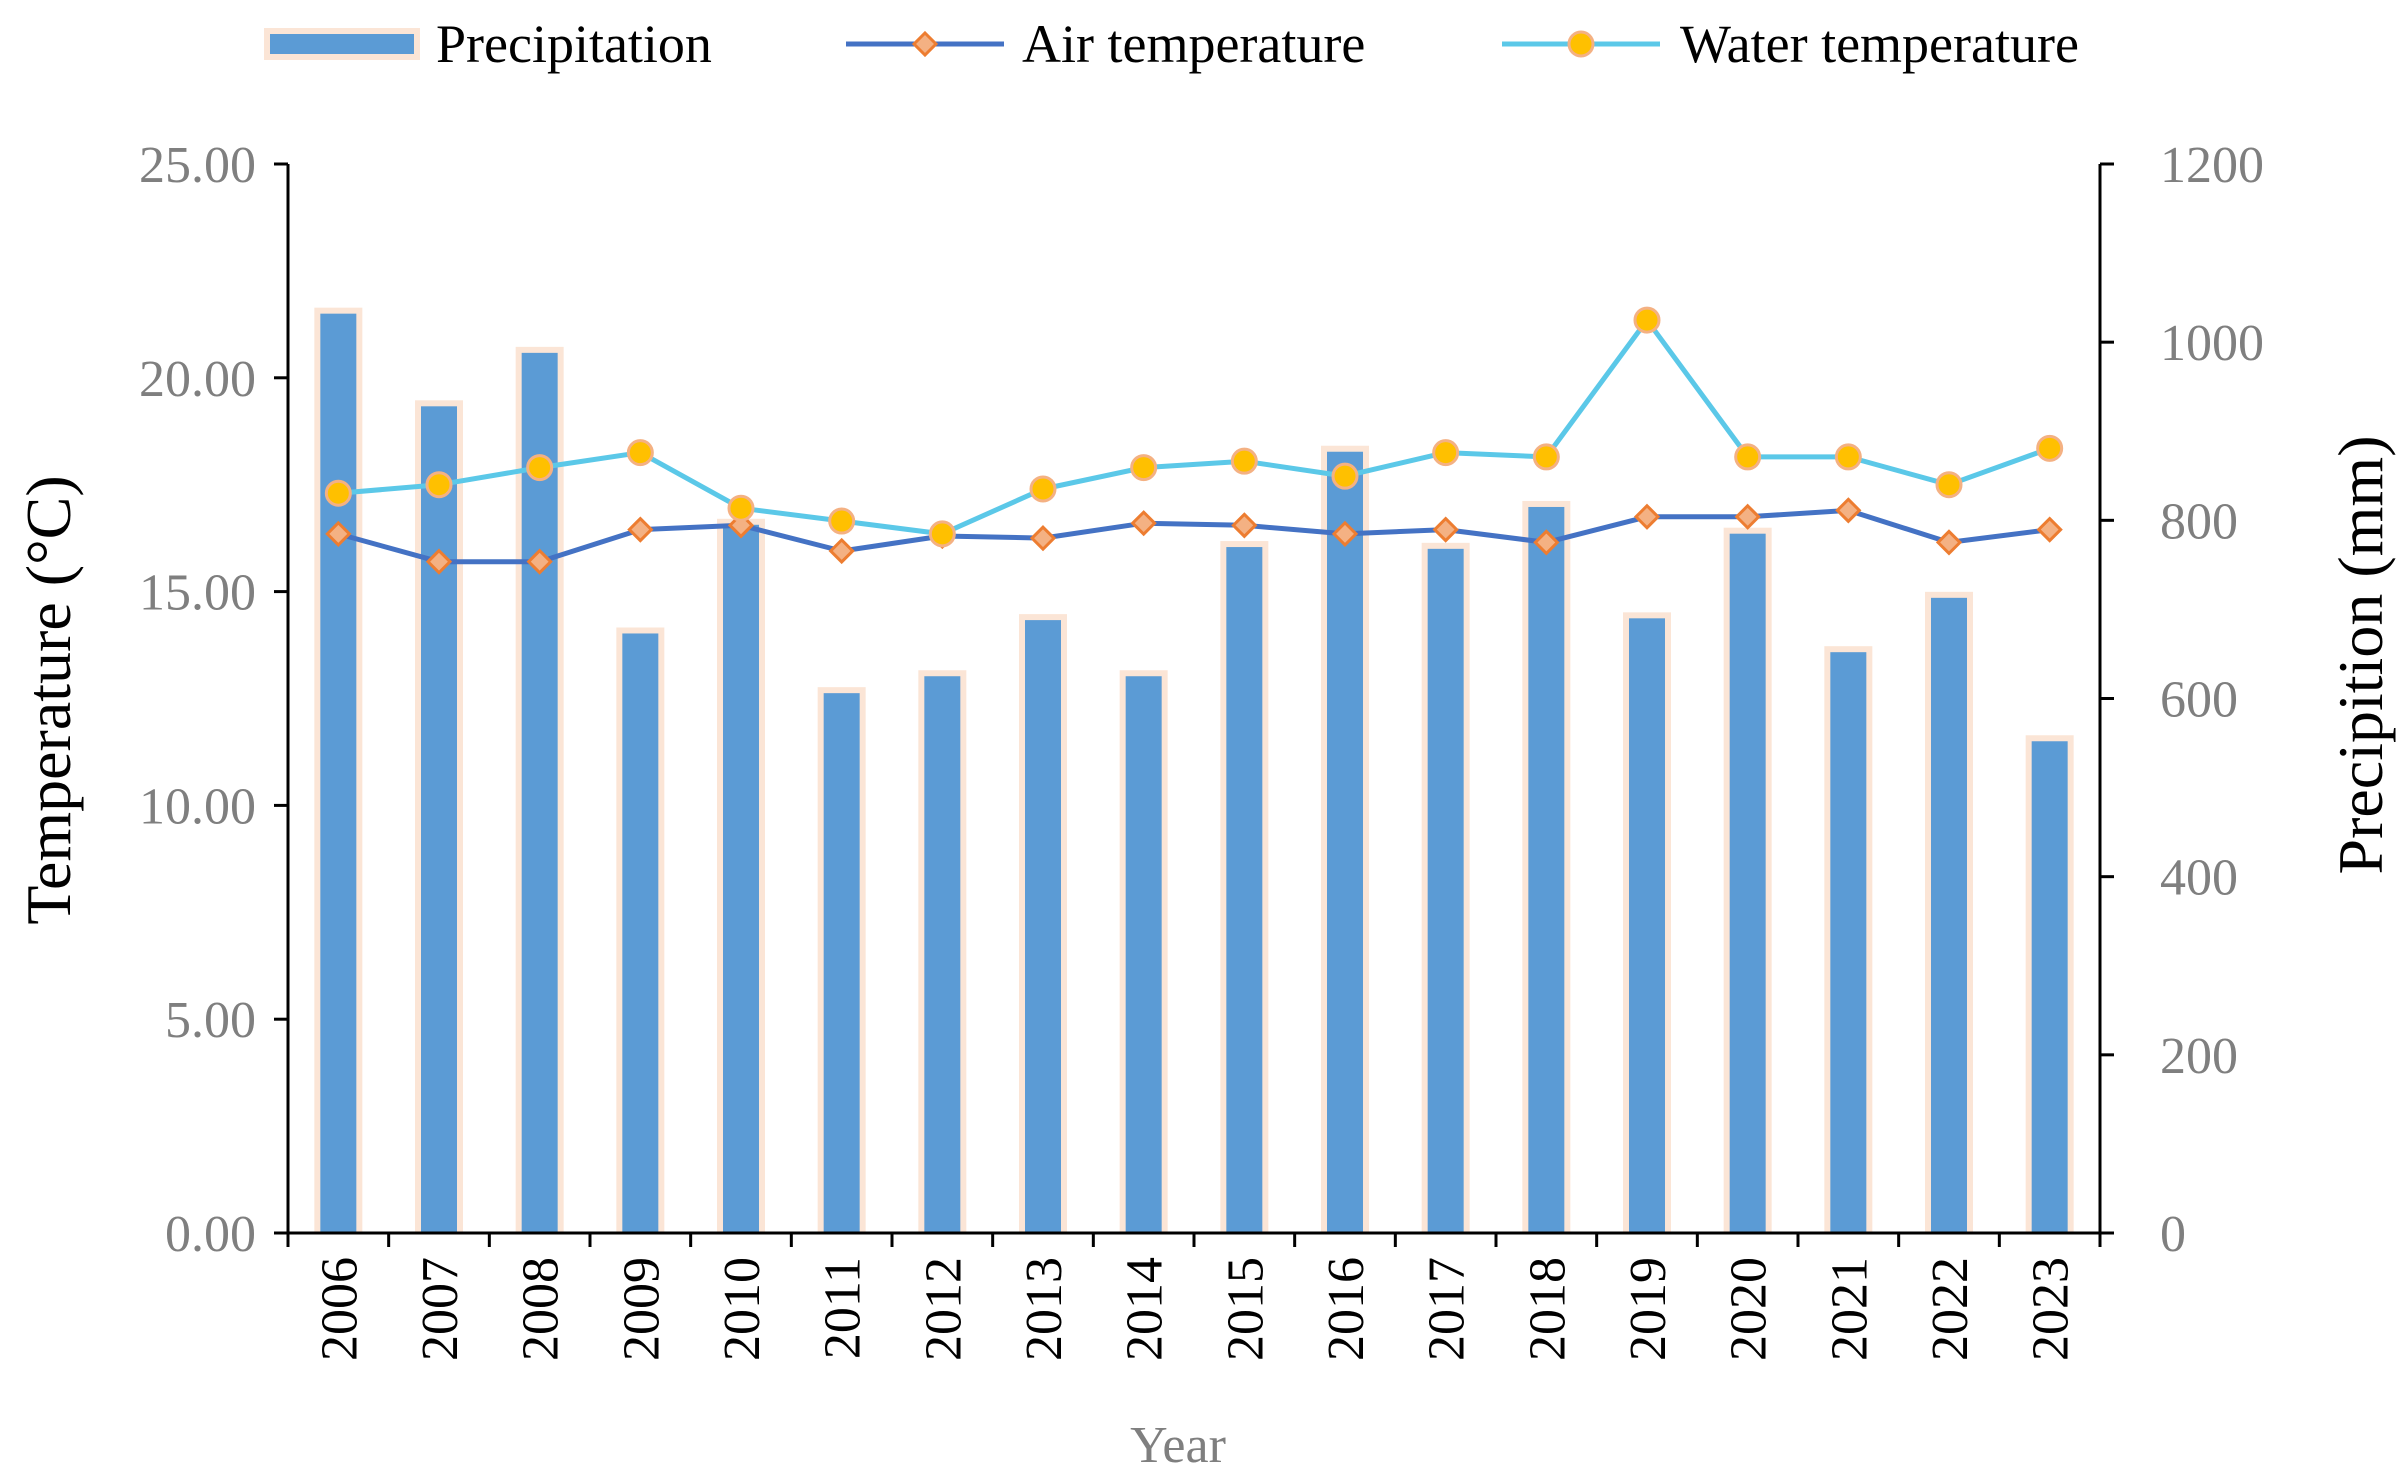 The image size is (2406, 1484). What do you see at coordinates (1647, 516) in the screenshot?
I see `point-air-temperature-2019` at bounding box center [1647, 516].